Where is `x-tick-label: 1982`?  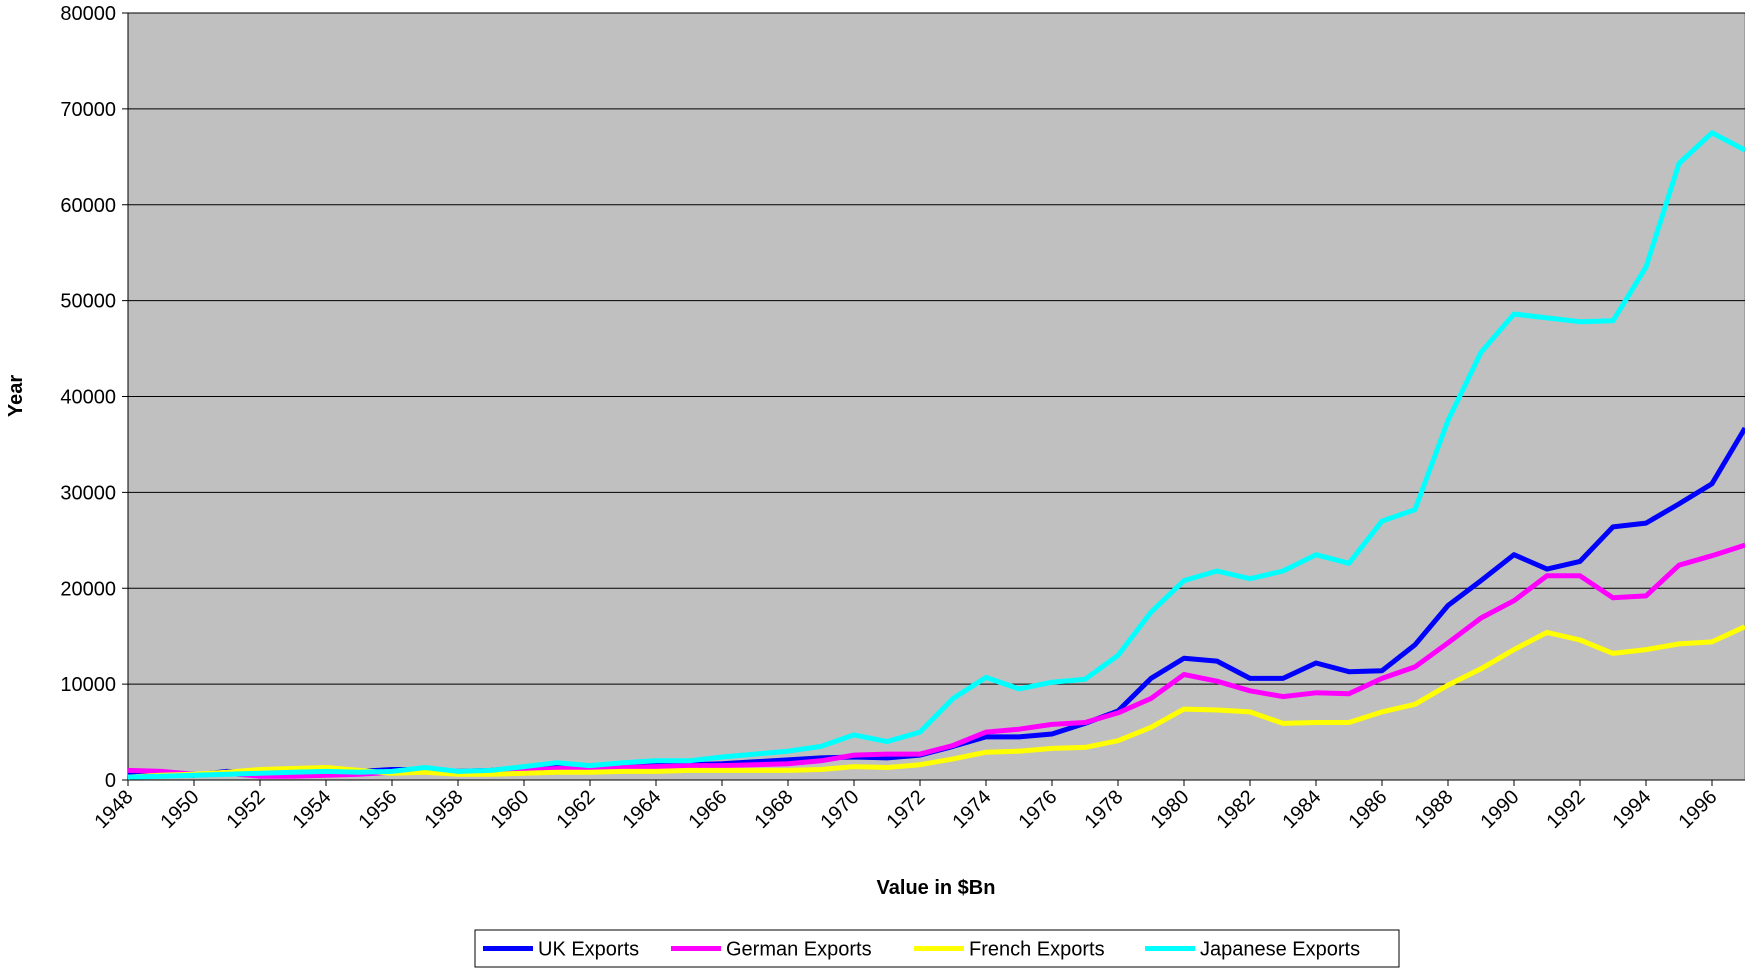 x-tick-label: 1982 is located at coordinates (1236, 809).